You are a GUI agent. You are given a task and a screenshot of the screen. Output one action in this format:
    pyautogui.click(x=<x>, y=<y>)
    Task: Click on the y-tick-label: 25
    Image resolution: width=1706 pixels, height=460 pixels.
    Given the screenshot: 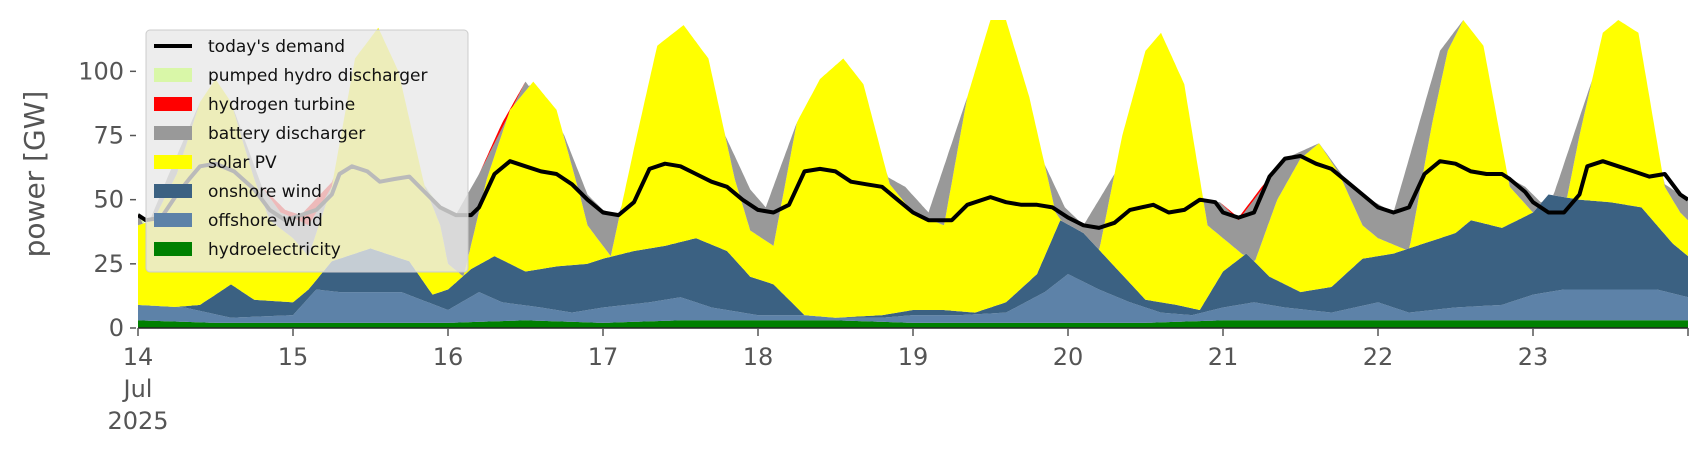 What is the action you would take?
    pyautogui.click(x=108, y=264)
    